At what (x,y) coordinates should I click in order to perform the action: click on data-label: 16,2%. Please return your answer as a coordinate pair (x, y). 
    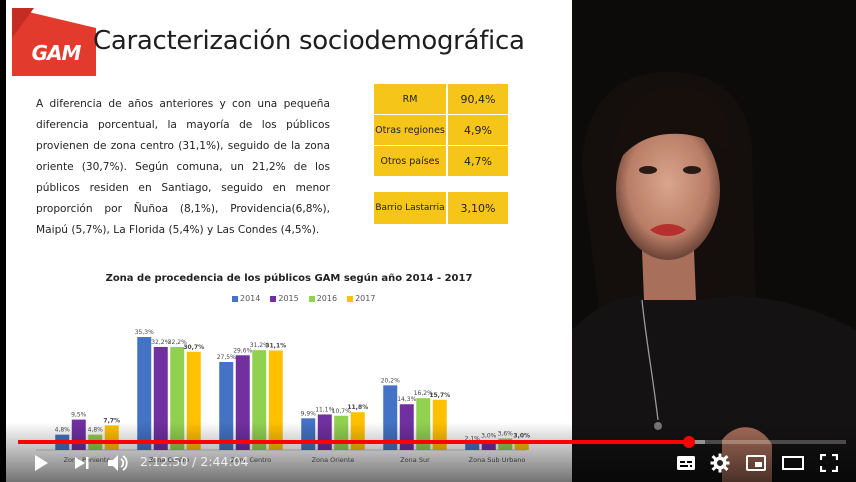
    Looking at the image, I should click on (423, 393).